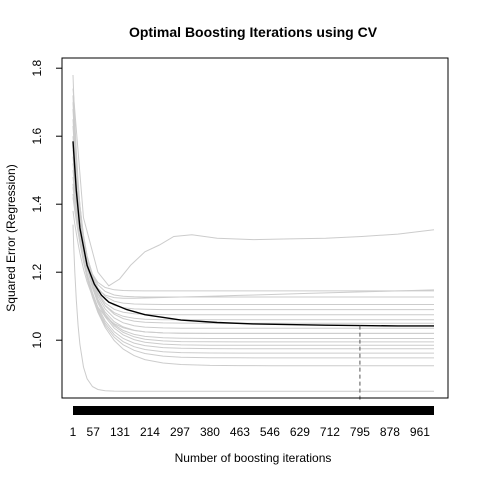  What do you see at coordinates (37, 68) in the screenshot?
I see `y-tick-label-4: 1.8` at bounding box center [37, 68].